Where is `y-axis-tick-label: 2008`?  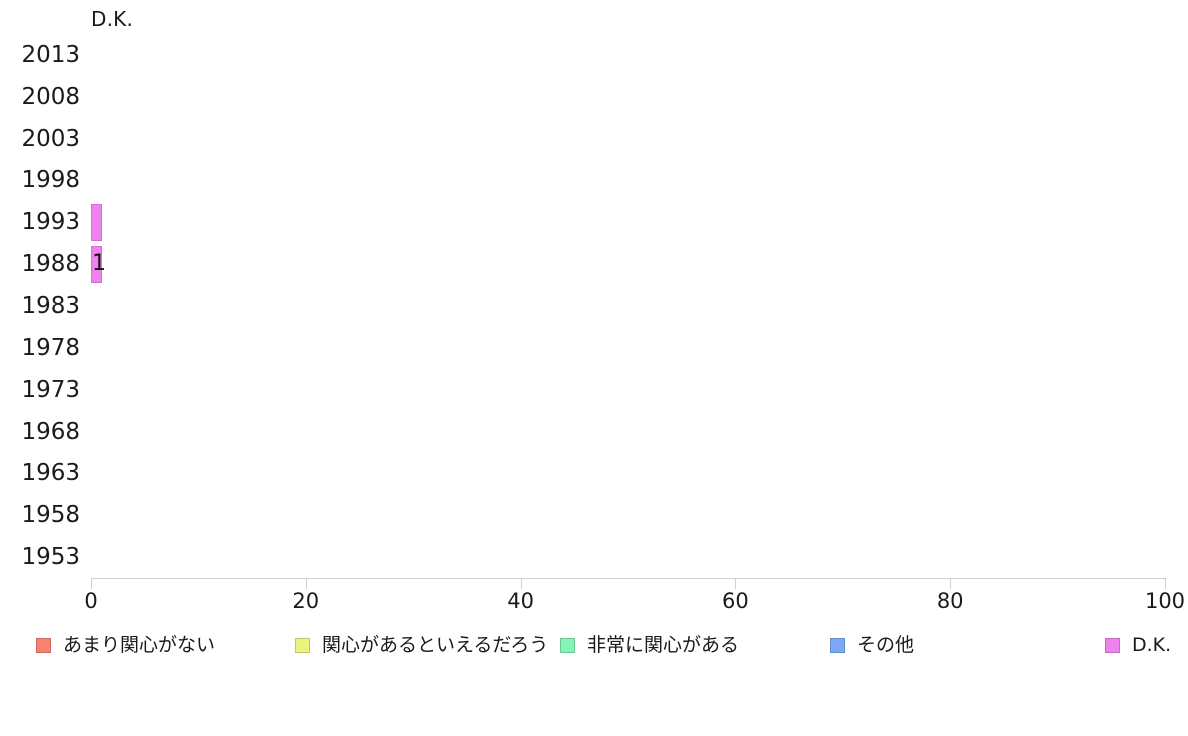
y-axis-tick-label: 2008 is located at coordinates (50, 96).